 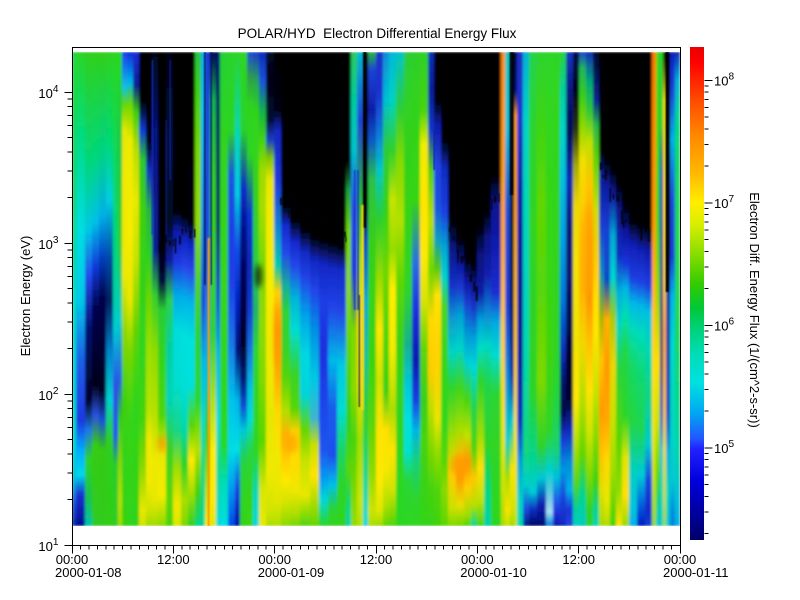 I want to click on svg-text: 2000-01-09, so click(x=291, y=572).